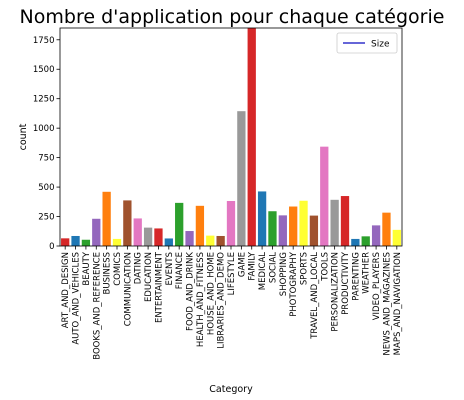  Describe the element at coordinates (396, 237) in the screenshot. I see `bar-maps-and-navigation` at that location.